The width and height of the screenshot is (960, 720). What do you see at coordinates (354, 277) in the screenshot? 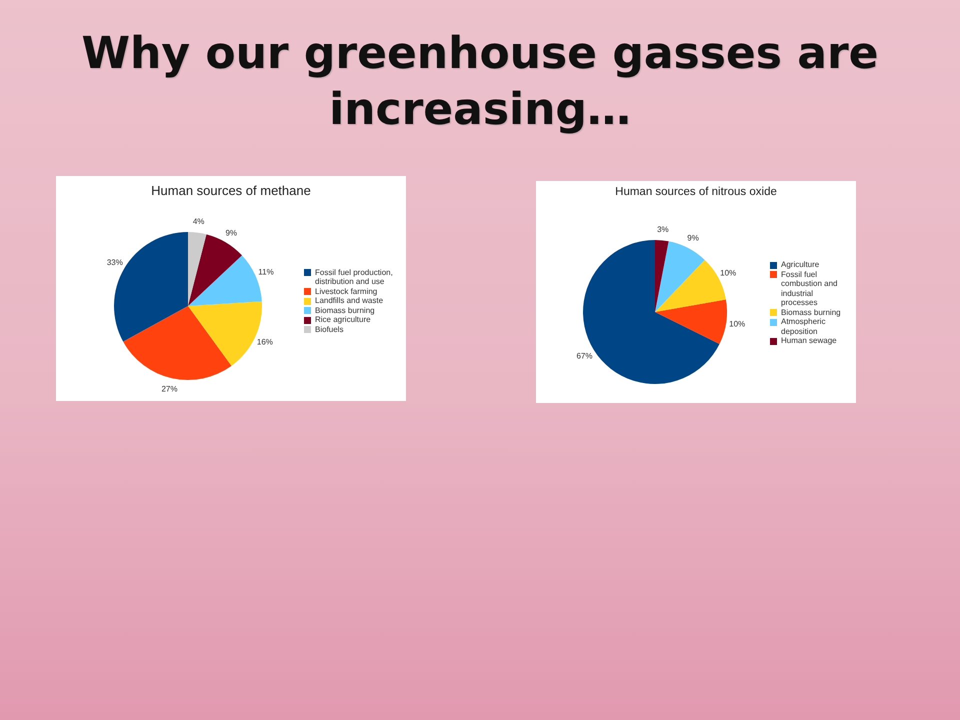
I see `legend-label: Fossil fuel production, distribution and use` at bounding box center [354, 277].